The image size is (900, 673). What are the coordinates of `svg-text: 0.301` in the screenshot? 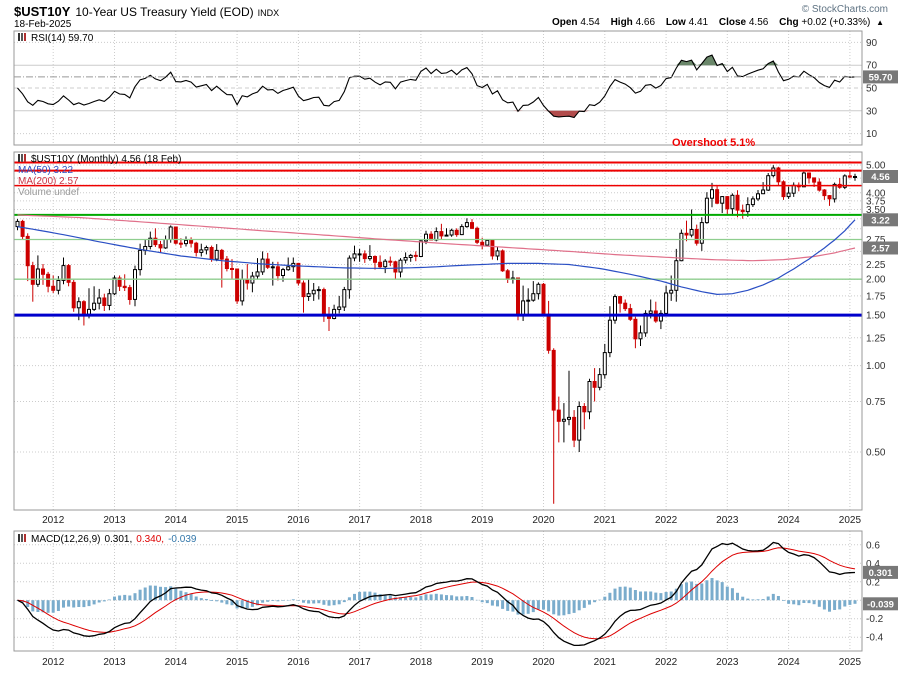 It's located at (881, 573).